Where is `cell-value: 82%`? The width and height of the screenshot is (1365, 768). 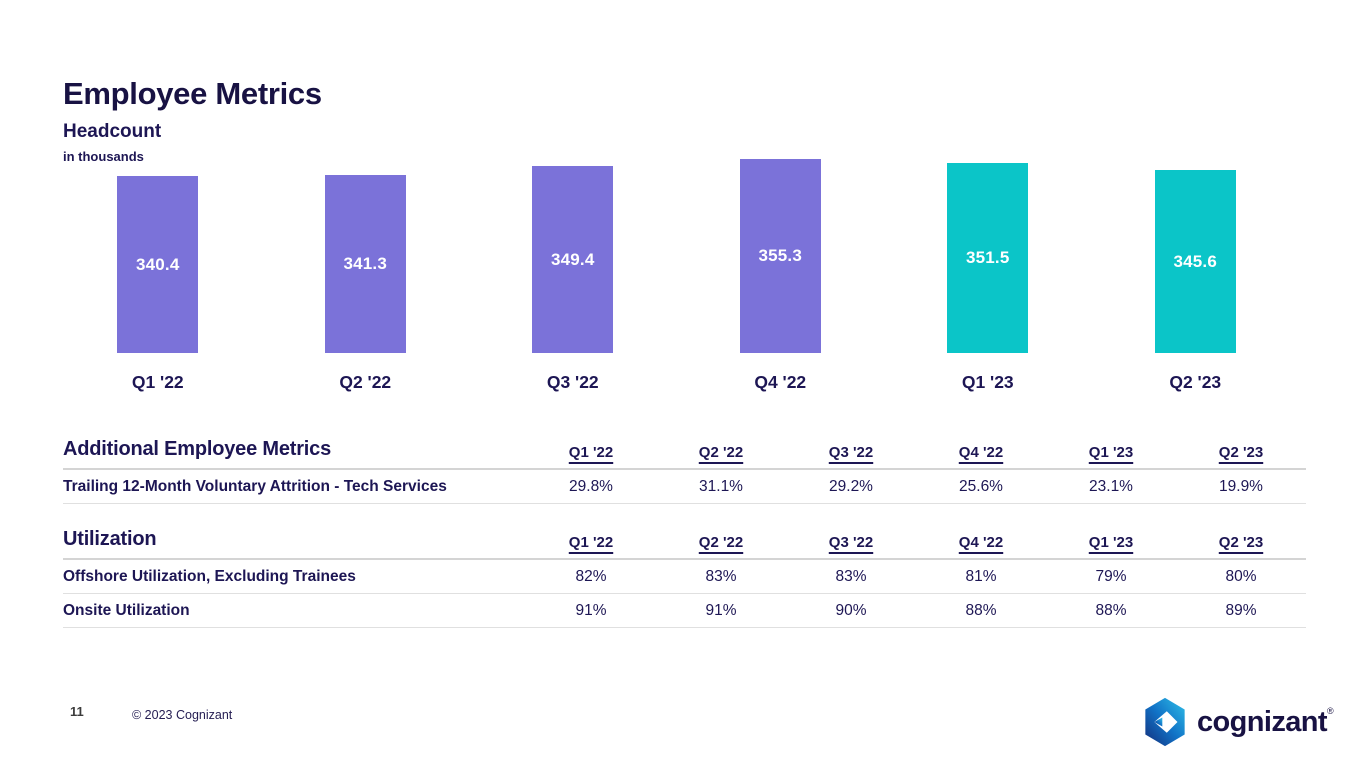
cell-value: 82% is located at coordinates (591, 576).